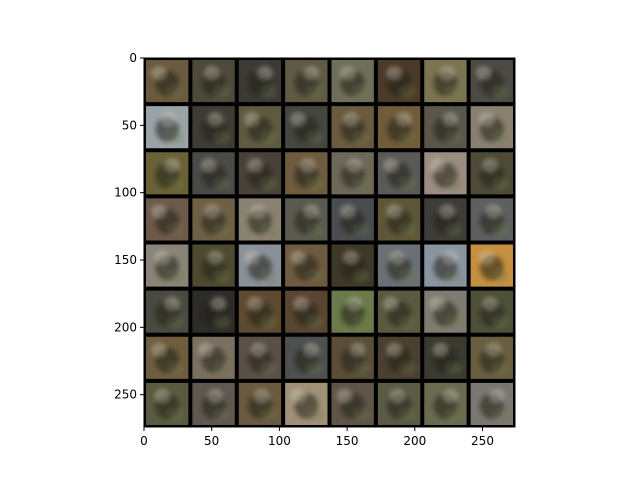  What do you see at coordinates (129, 125) in the screenshot?
I see `y-tick-label: 50` at bounding box center [129, 125].